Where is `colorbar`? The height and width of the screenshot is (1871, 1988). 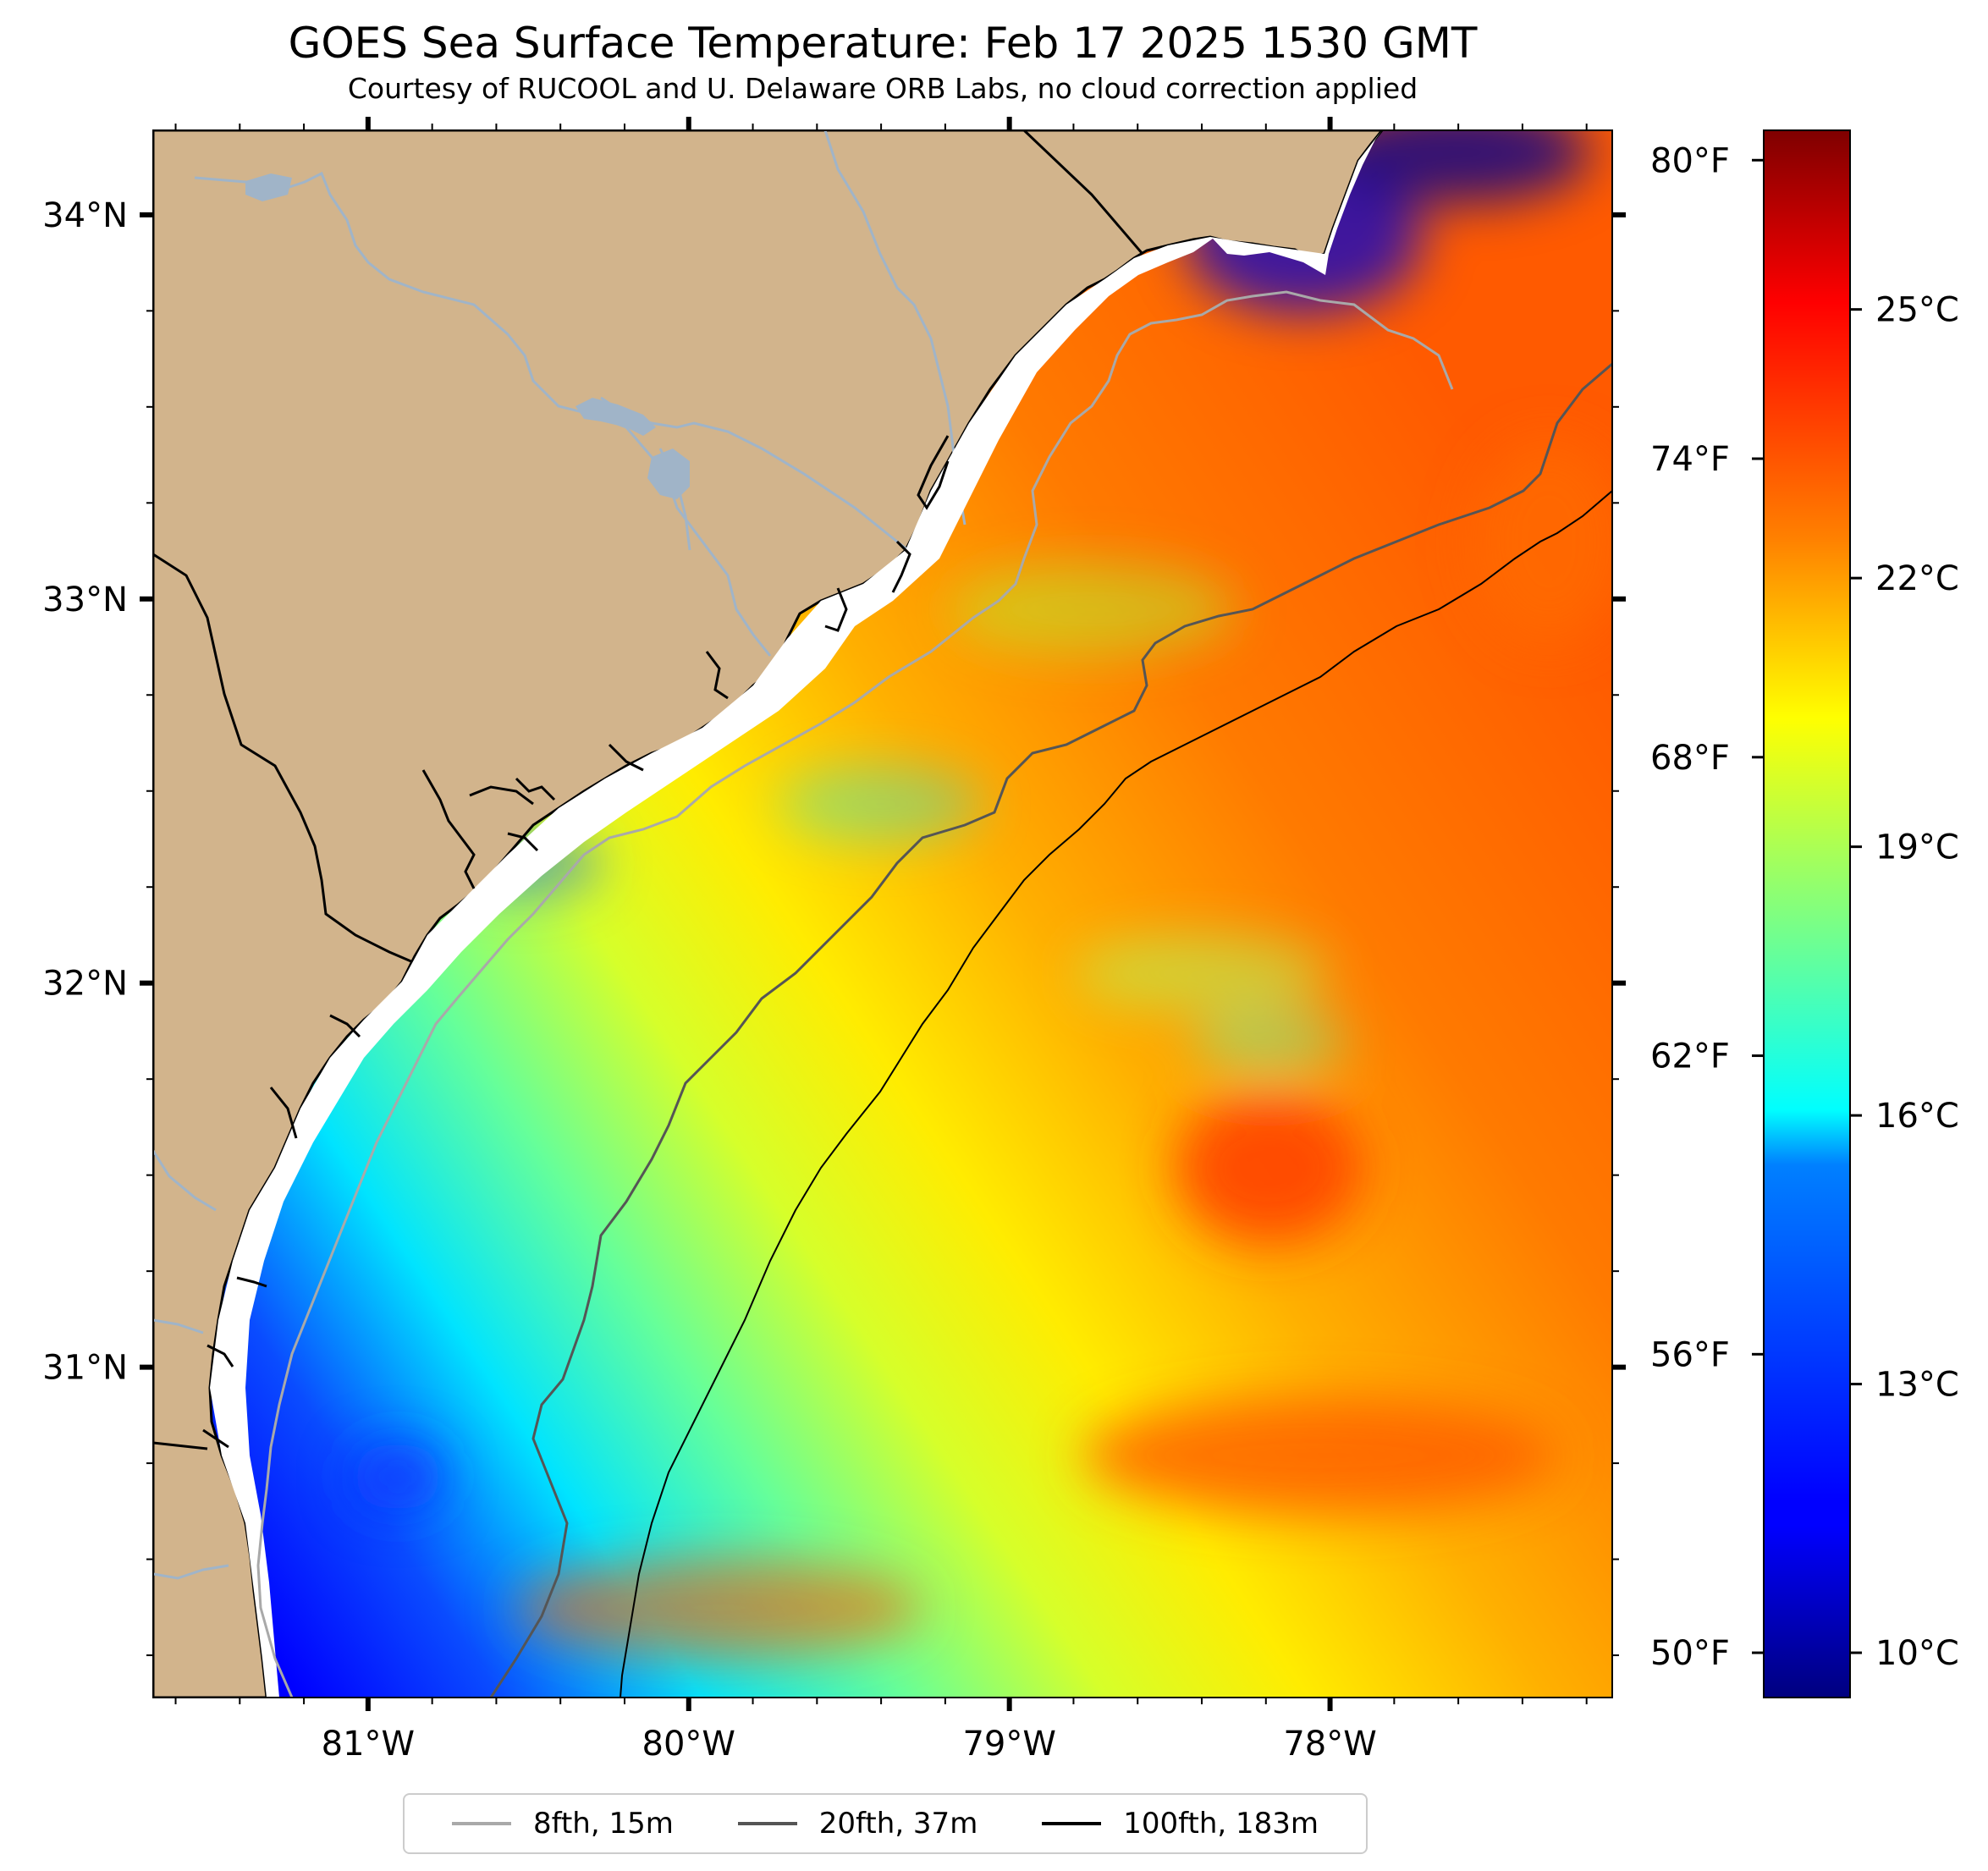 colorbar is located at coordinates (1807, 914).